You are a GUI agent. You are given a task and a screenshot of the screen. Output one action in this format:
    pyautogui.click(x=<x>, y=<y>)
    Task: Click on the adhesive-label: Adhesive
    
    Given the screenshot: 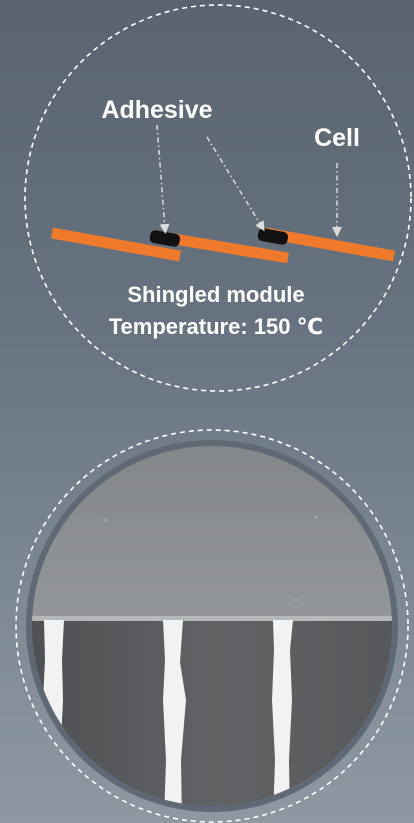 What is the action you would take?
    pyautogui.click(x=156, y=110)
    